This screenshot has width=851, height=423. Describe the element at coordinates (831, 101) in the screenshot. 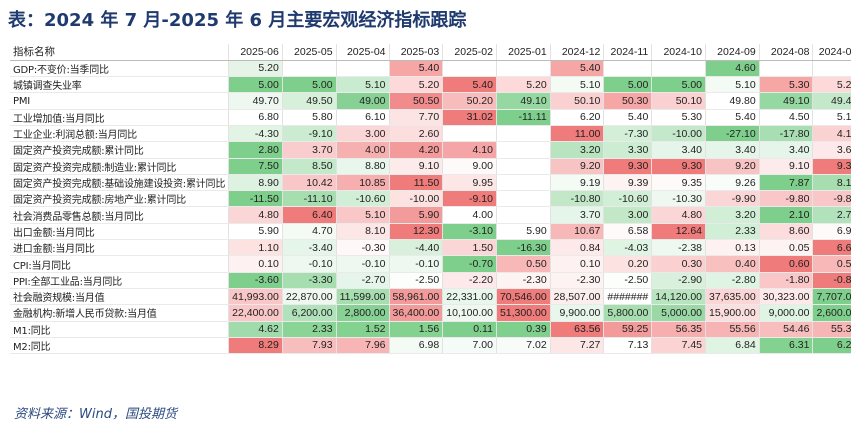

I see `value-cell: 49.40` at that location.